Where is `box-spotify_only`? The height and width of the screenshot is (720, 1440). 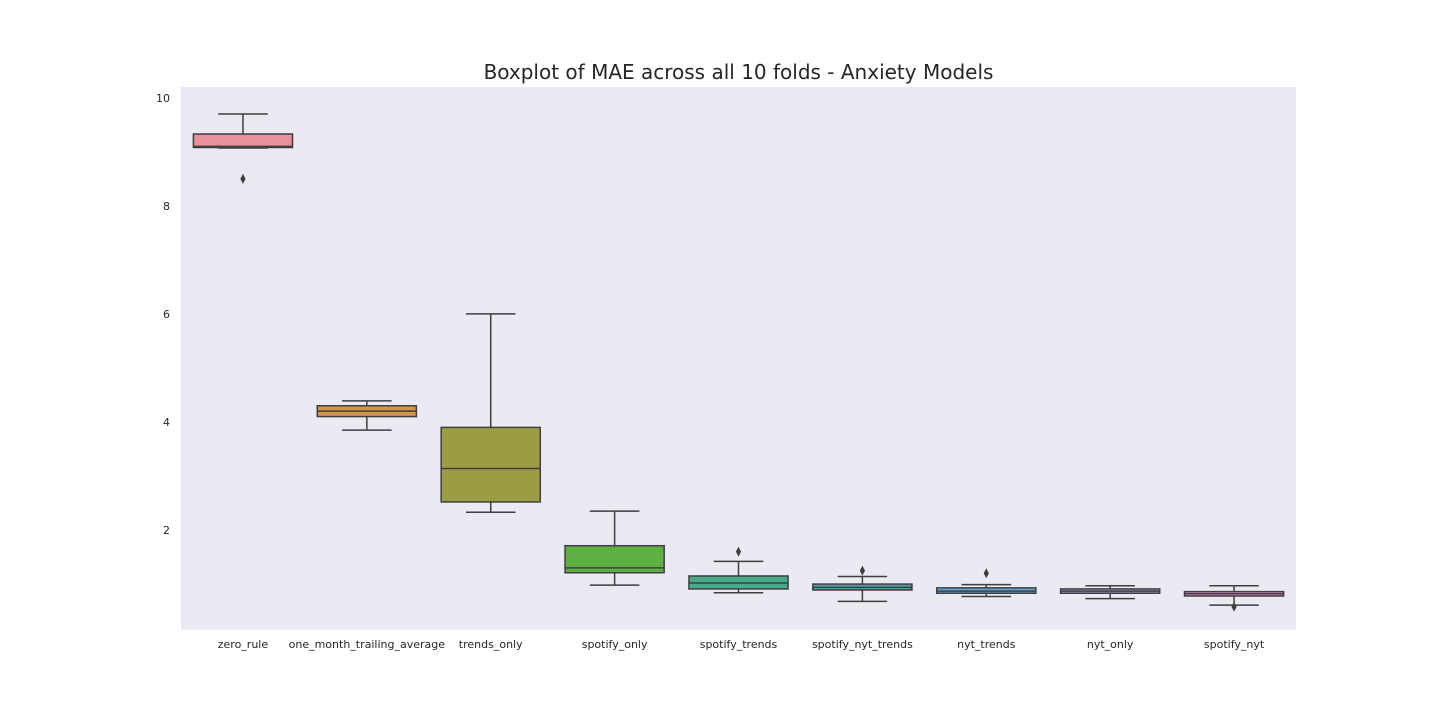
box-spotify_only is located at coordinates (614, 559).